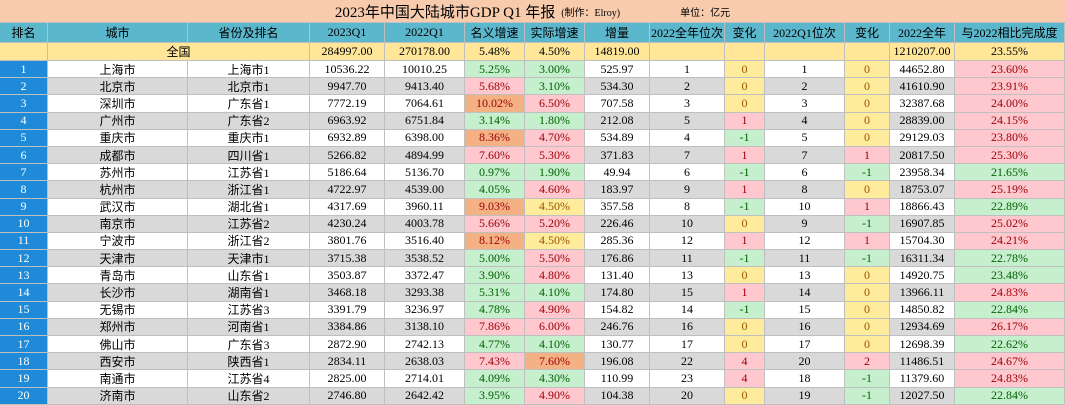  Describe the element at coordinates (922, 121) in the screenshot. I see `table-cell: 28839.00` at that location.